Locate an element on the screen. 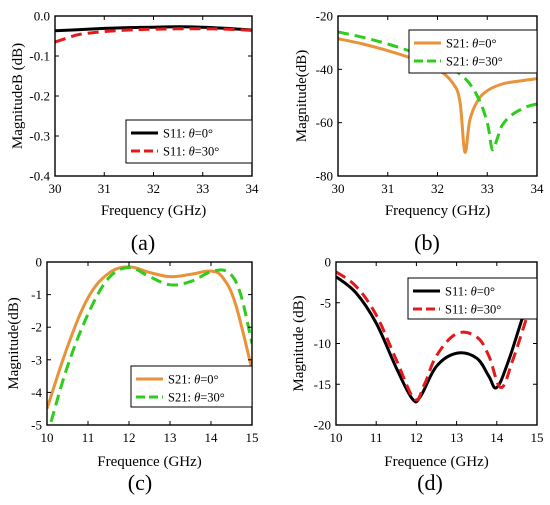 The image size is (550, 505). y-tick-label: -10 is located at coordinates (322, 343).